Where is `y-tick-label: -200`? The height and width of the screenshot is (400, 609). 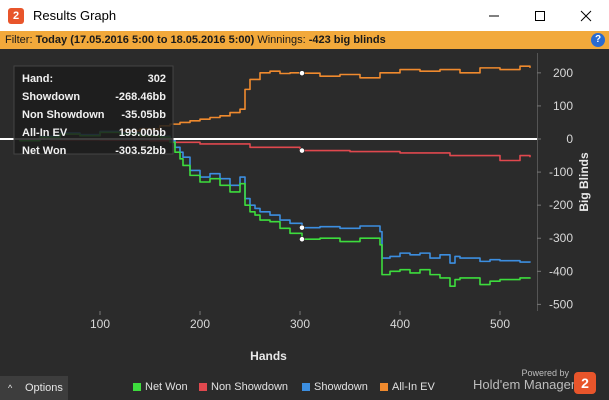
y-tick-label: -200 is located at coordinates (561, 205).